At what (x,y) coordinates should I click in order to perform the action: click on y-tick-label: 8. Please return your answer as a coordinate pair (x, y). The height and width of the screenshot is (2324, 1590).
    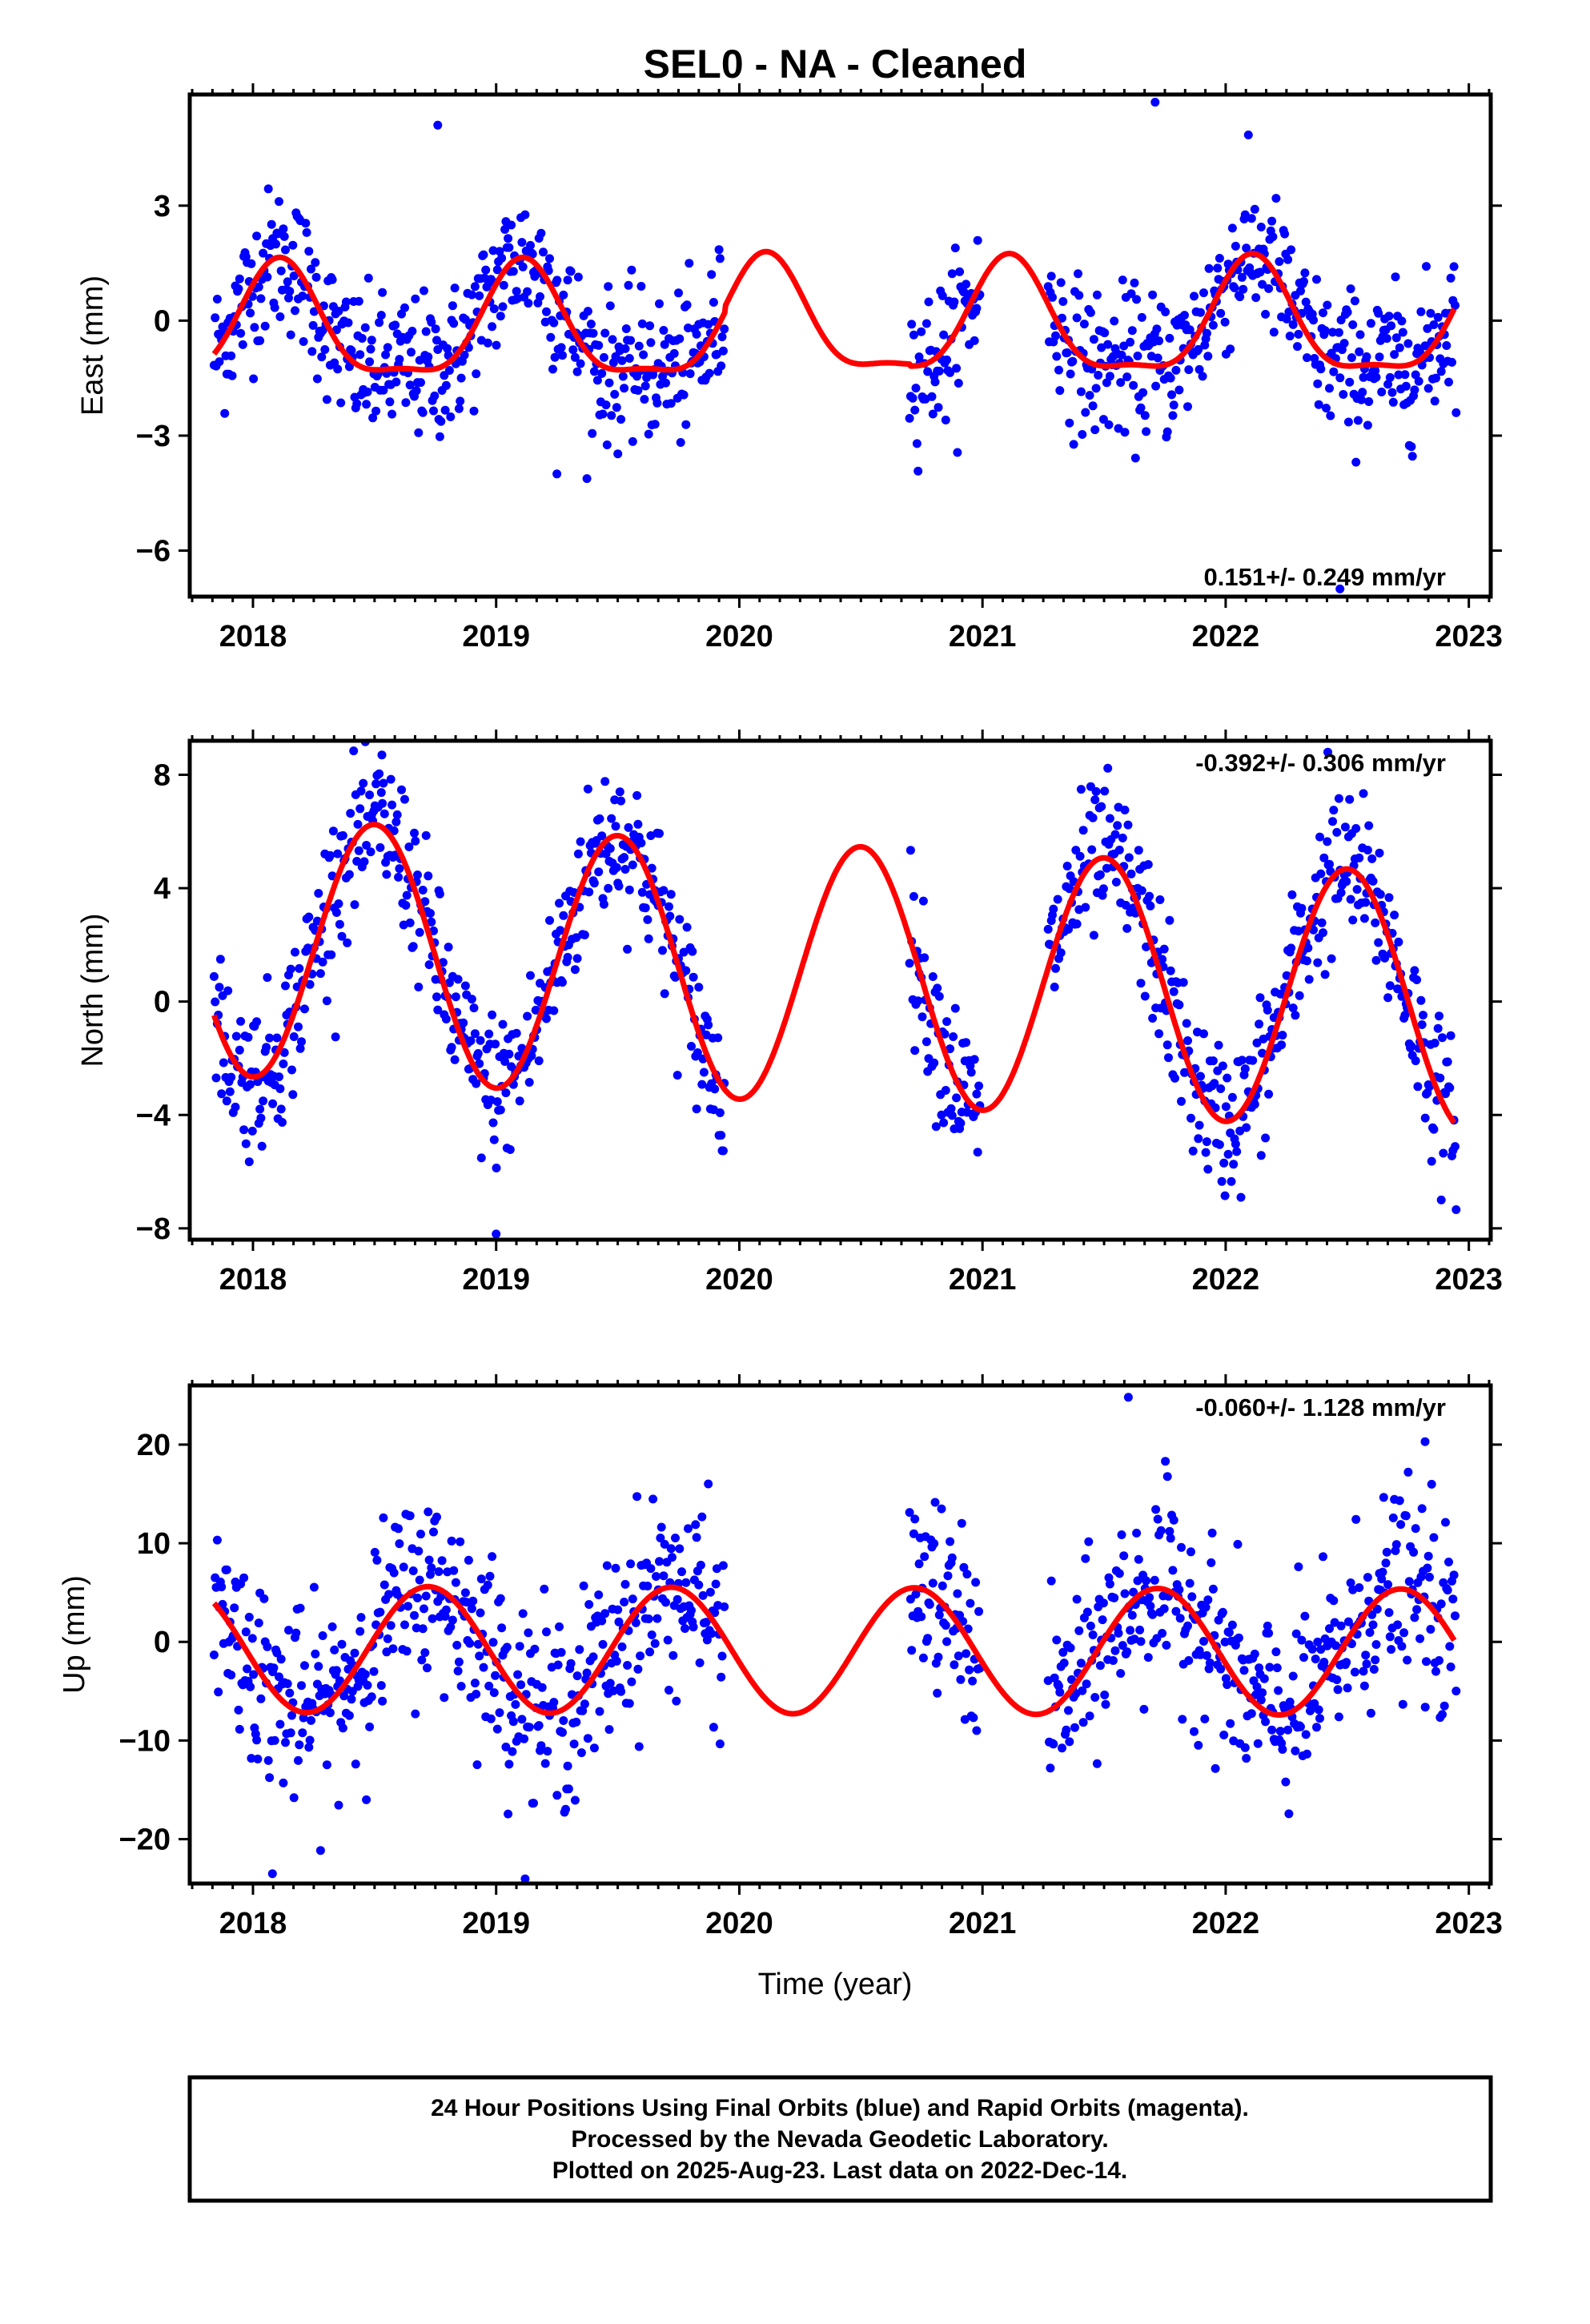
    Looking at the image, I should click on (162, 775).